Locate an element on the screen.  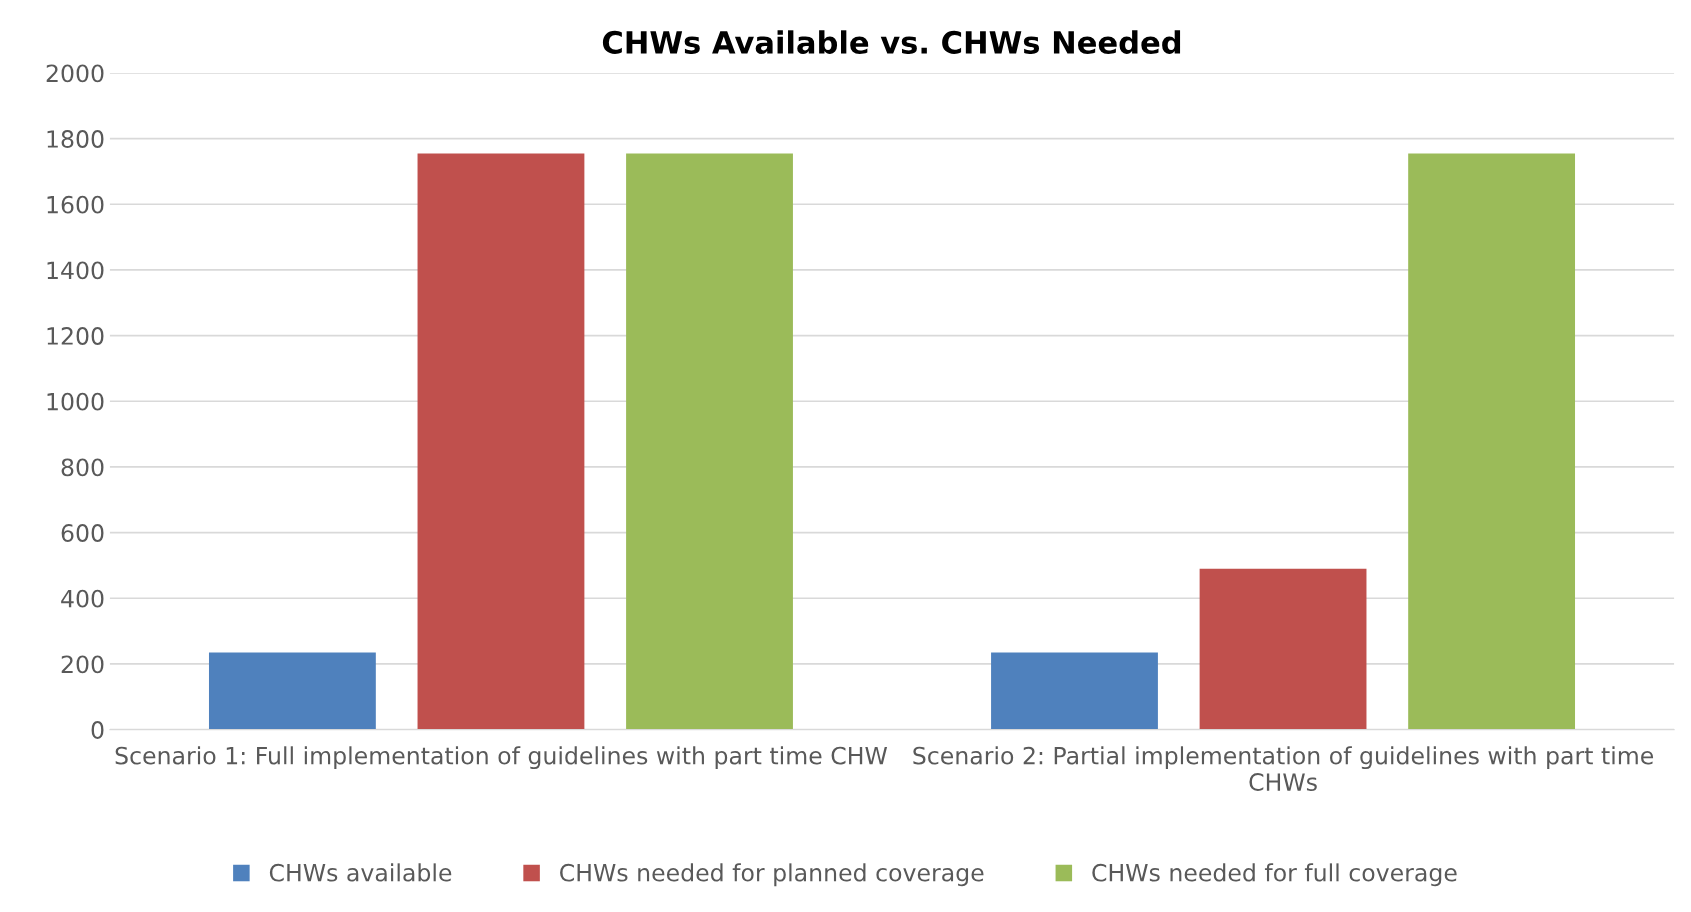
y-tick-label: 0 is located at coordinates (97, 730).